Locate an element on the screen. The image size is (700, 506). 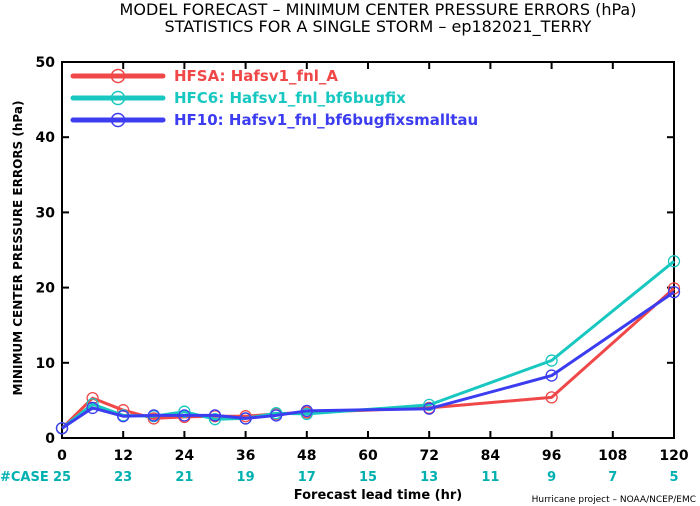
x-tick-label: 24 is located at coordinates (185, 456).